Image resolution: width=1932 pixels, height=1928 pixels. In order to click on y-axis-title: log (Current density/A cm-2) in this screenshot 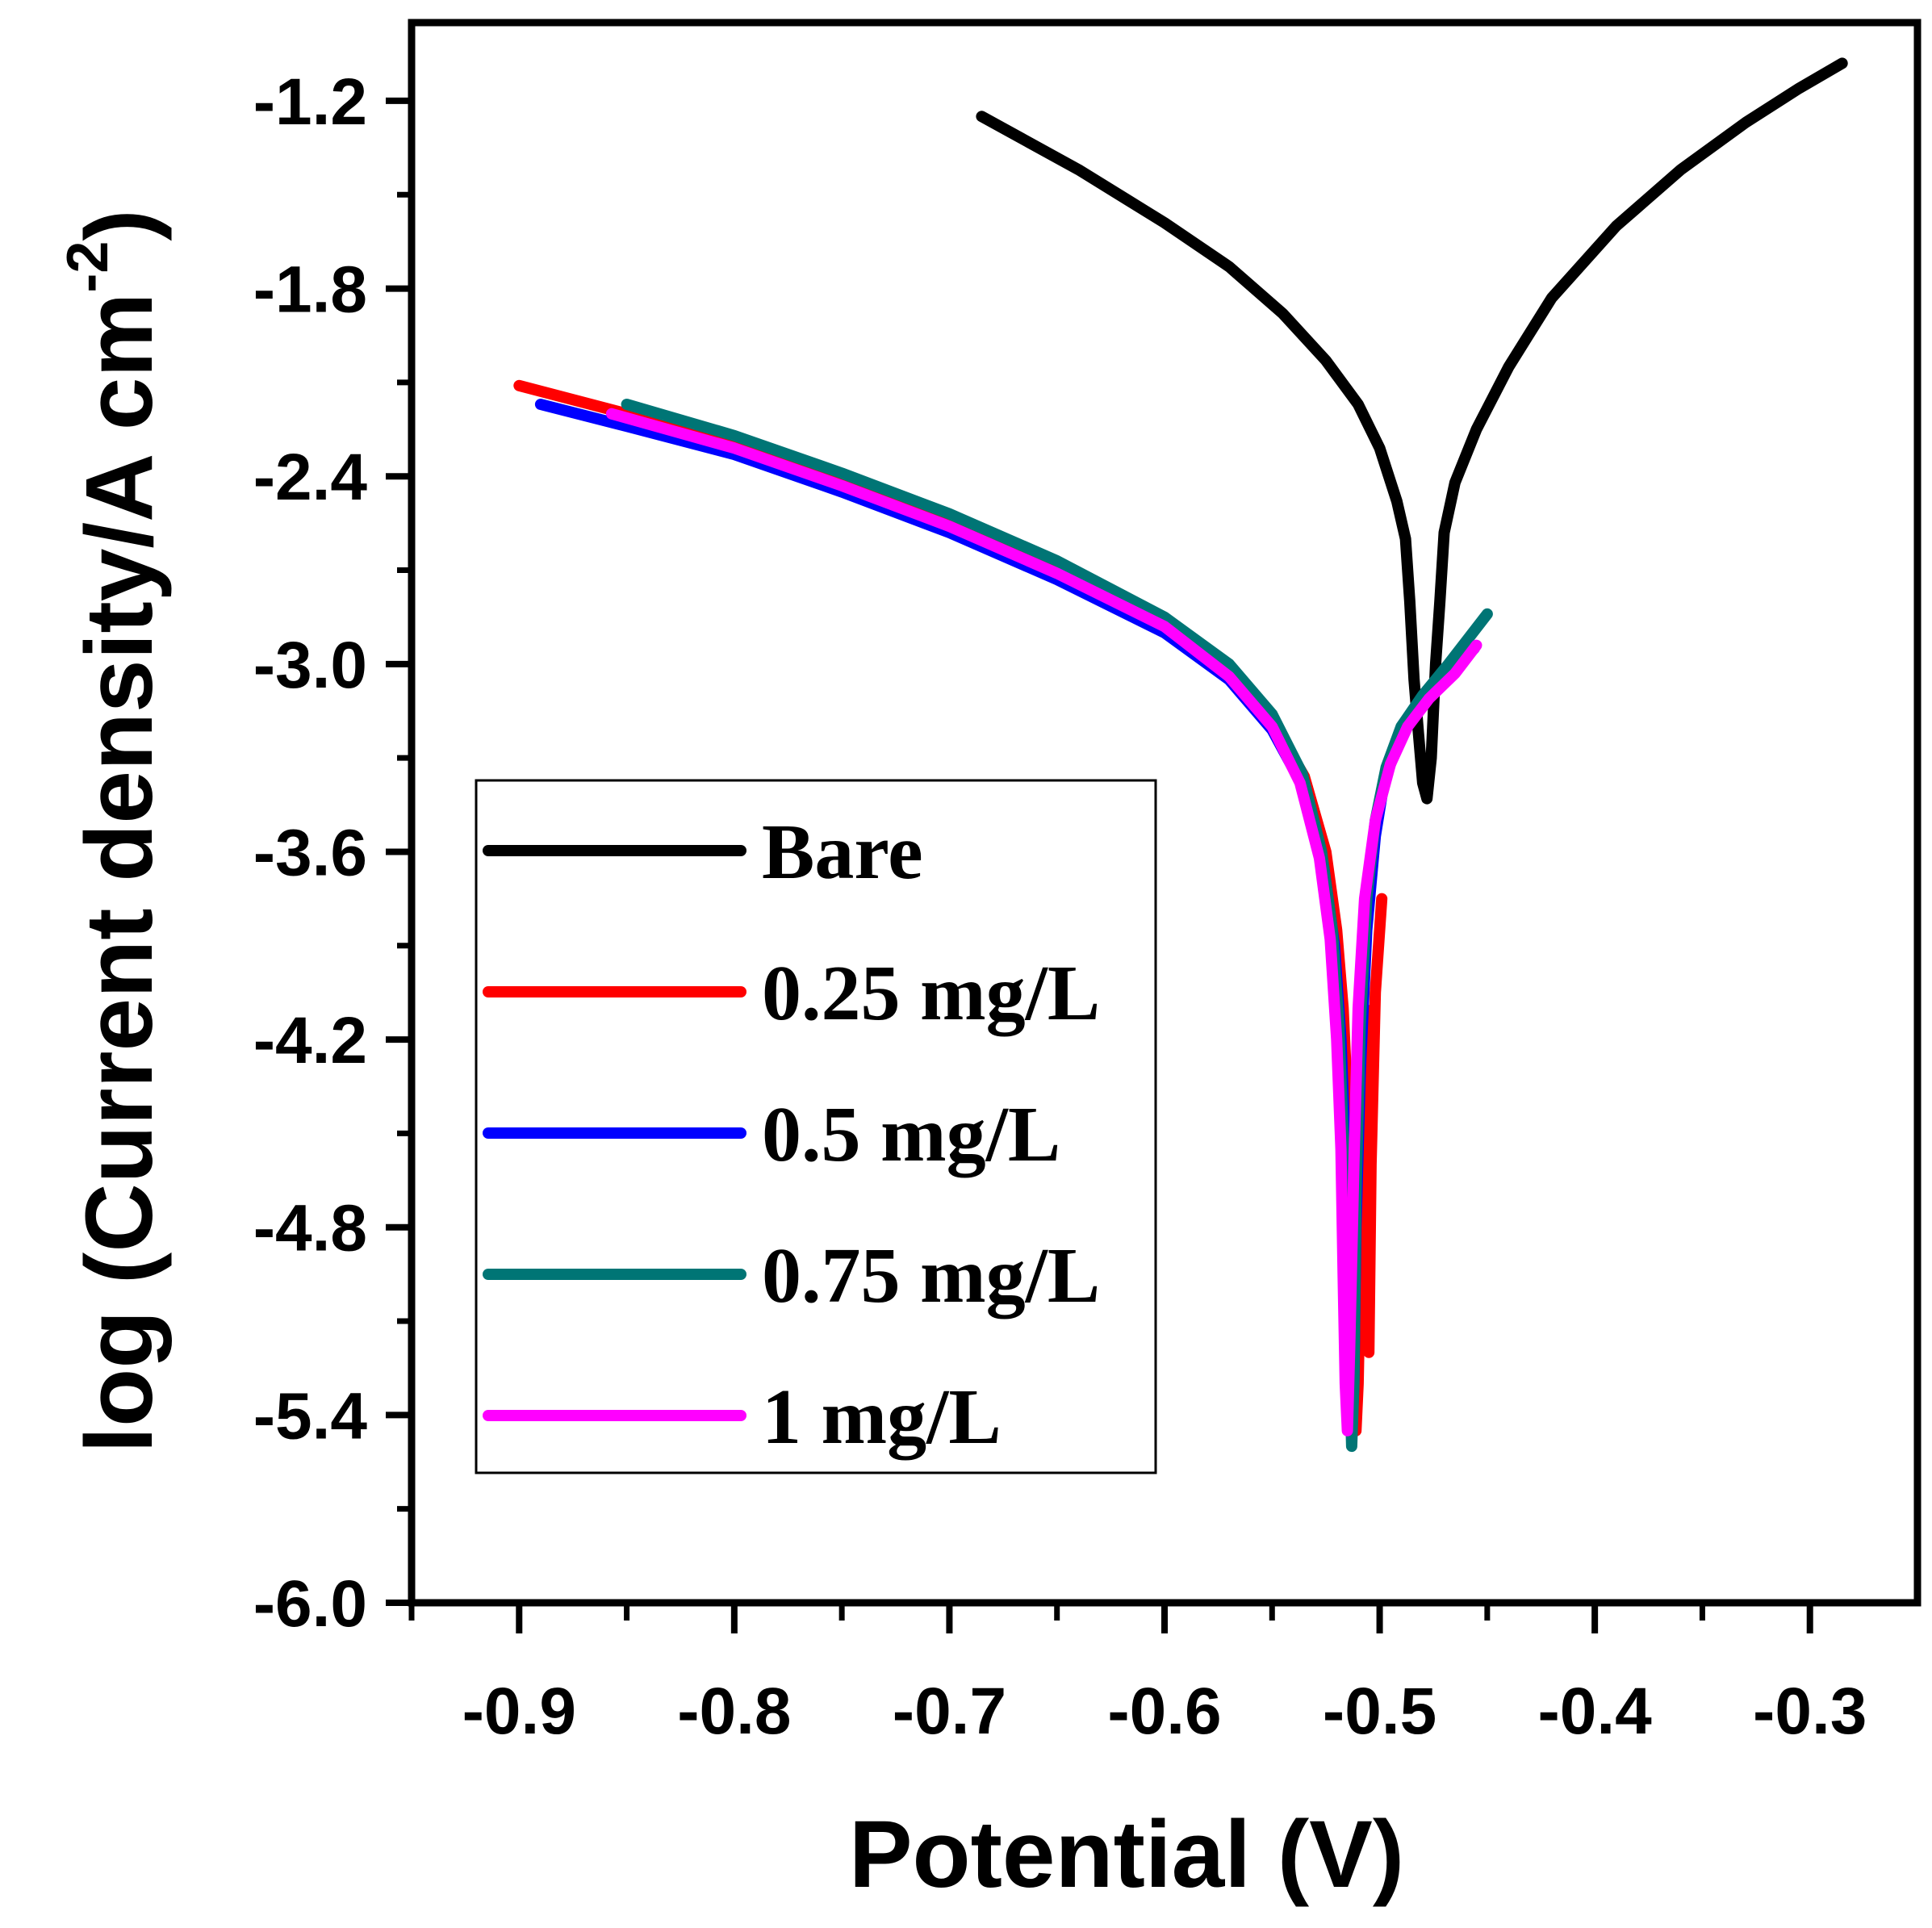, I will do `click(114, 831)`.